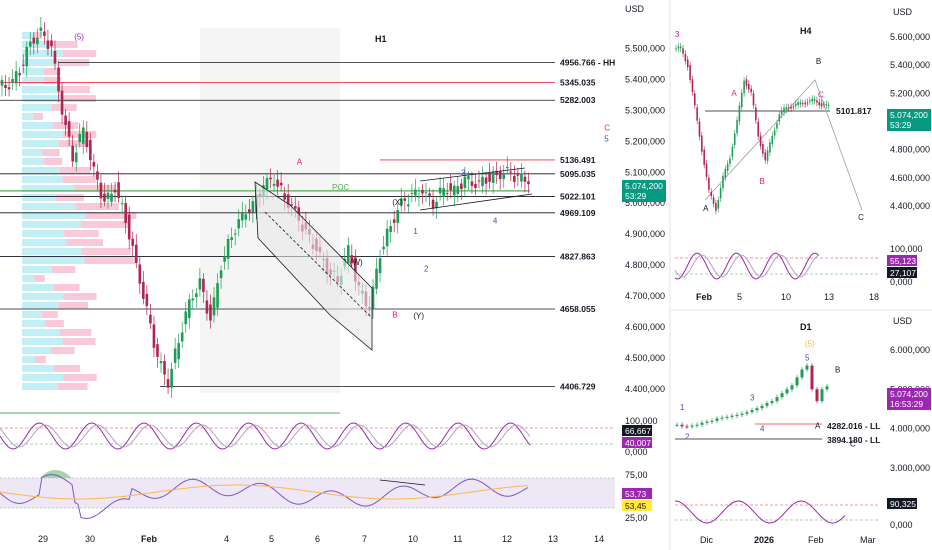  I want to click on price-axis-tick: 5.300,000, so click(645, 110).